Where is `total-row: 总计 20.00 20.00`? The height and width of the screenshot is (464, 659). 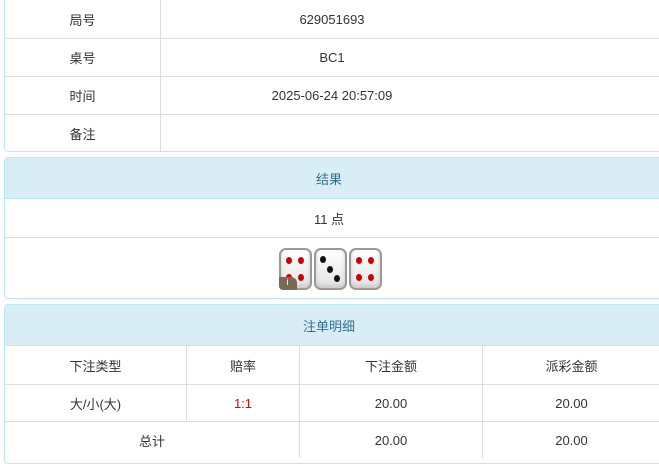
total-row: 总计 20.00 20.00 is located at coordinates (332, 439).